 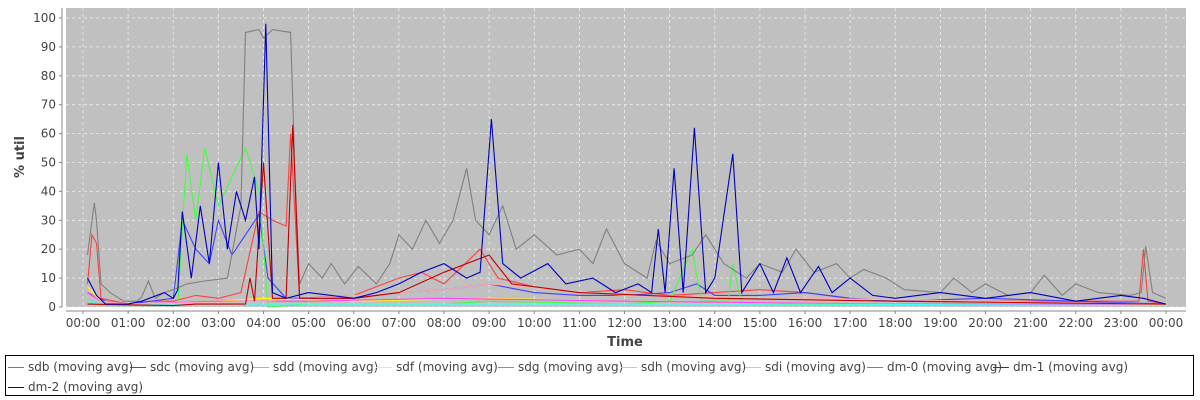 I want to click on legend-item: dm-0 (moving avg), so click(x=934, y=367).